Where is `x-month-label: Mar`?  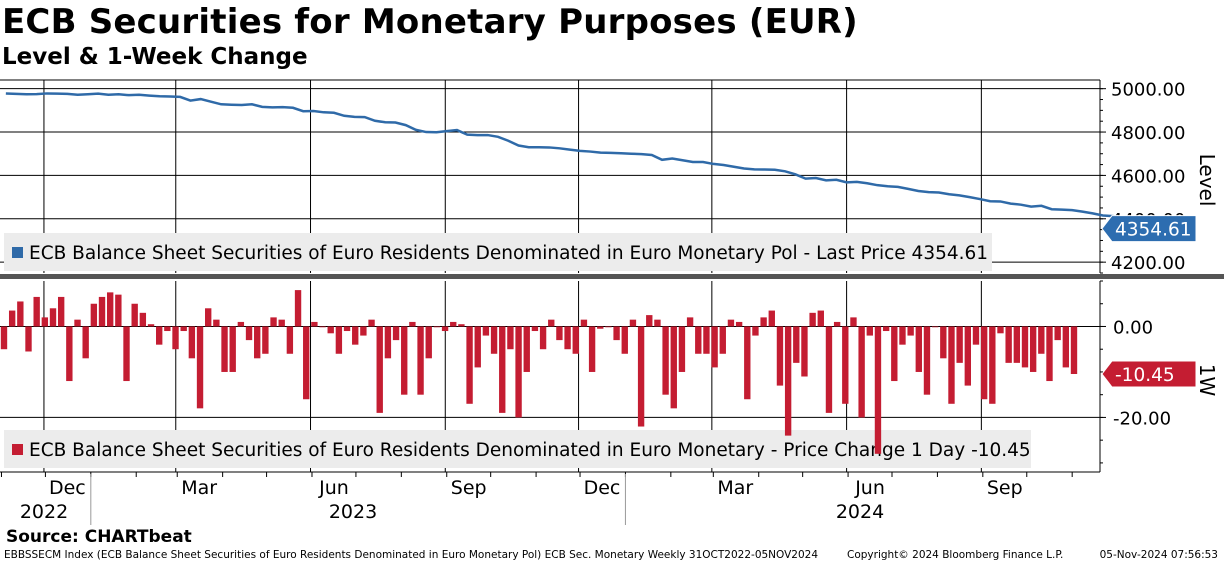
x-month-label: Mar is located at coordinates (199, 488).